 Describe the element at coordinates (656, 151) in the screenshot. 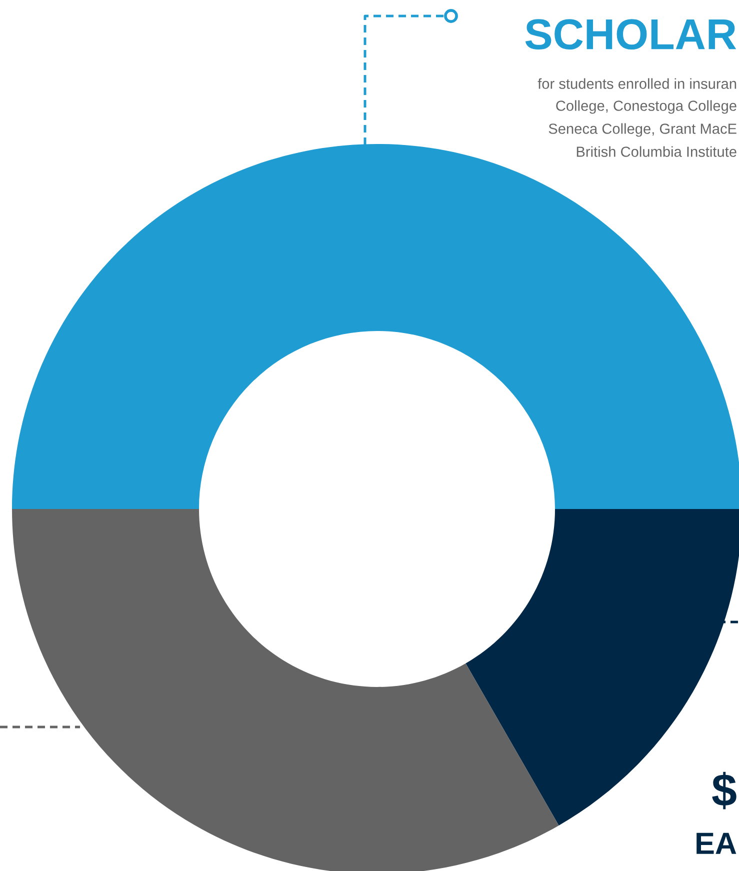

I see `text: British Columbia Institute` at that location.